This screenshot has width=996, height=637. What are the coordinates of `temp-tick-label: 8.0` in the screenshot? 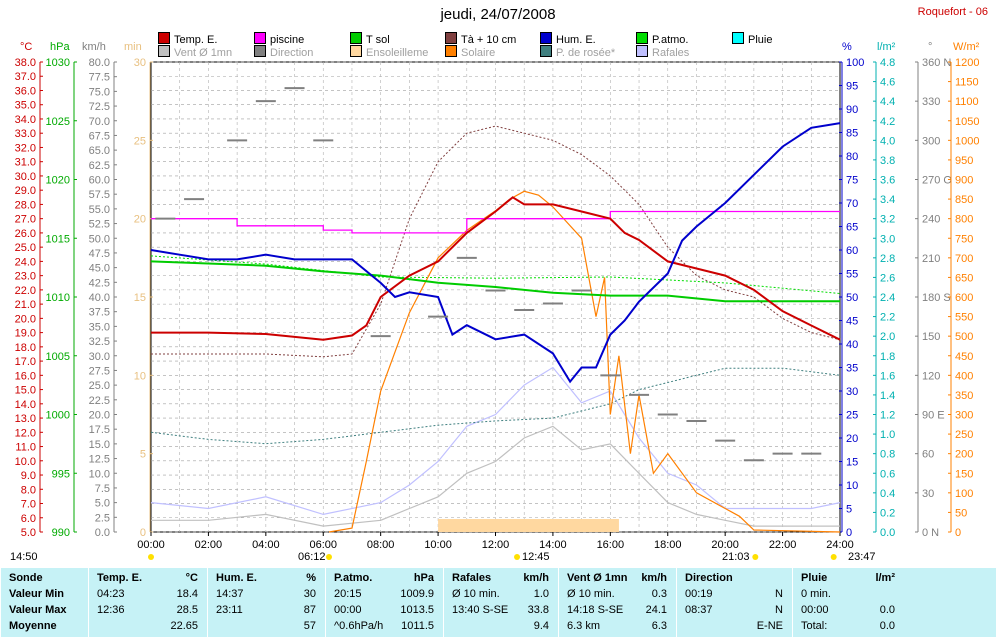 It's located at (28, 490).